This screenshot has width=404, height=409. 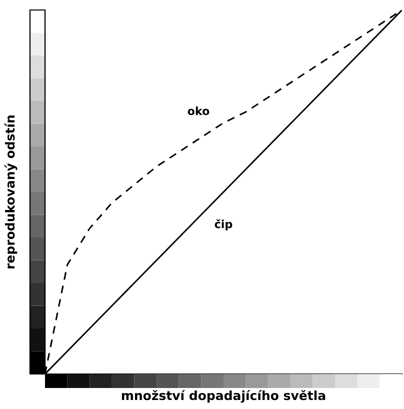 What do you see at coordinates (224, 396) in the screenshot?
I see `x-axis-title: množství dopadajícího světla` at bounding box center [224, 396].